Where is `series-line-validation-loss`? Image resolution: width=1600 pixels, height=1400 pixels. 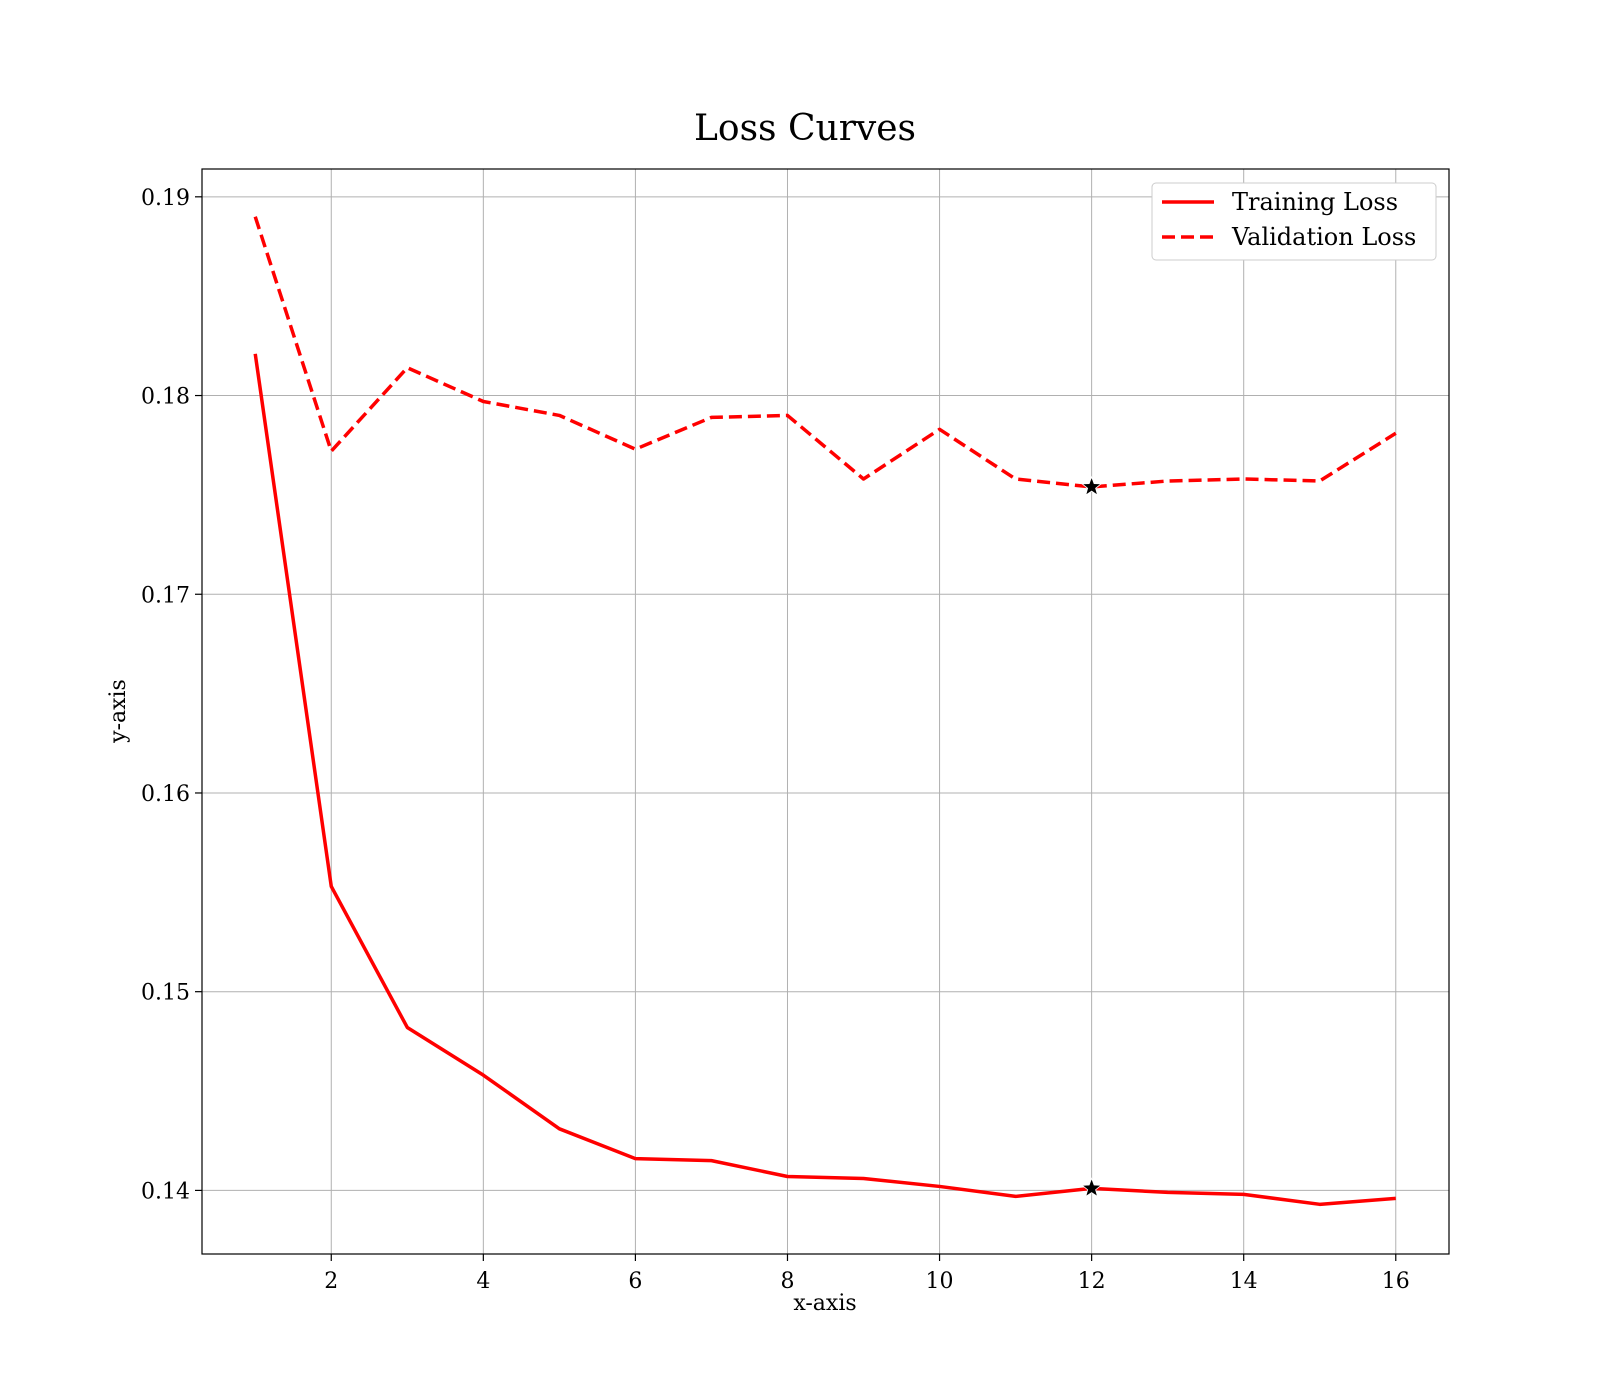 series-line-validation-loss is located at coordinates (825, 352).